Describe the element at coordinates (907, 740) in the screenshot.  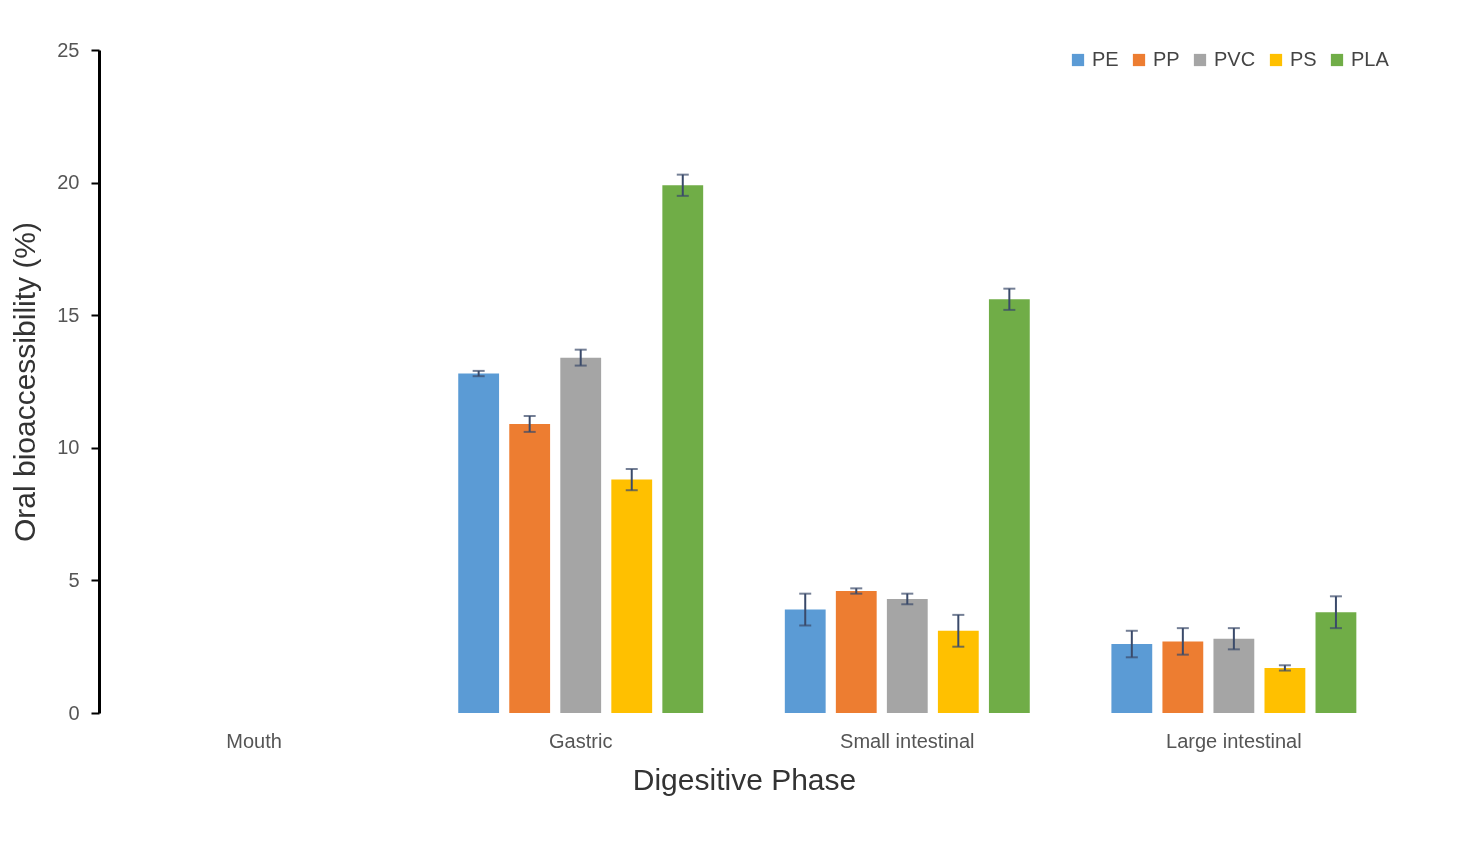
I see `x-tick-label: Small intestinal` at that location.